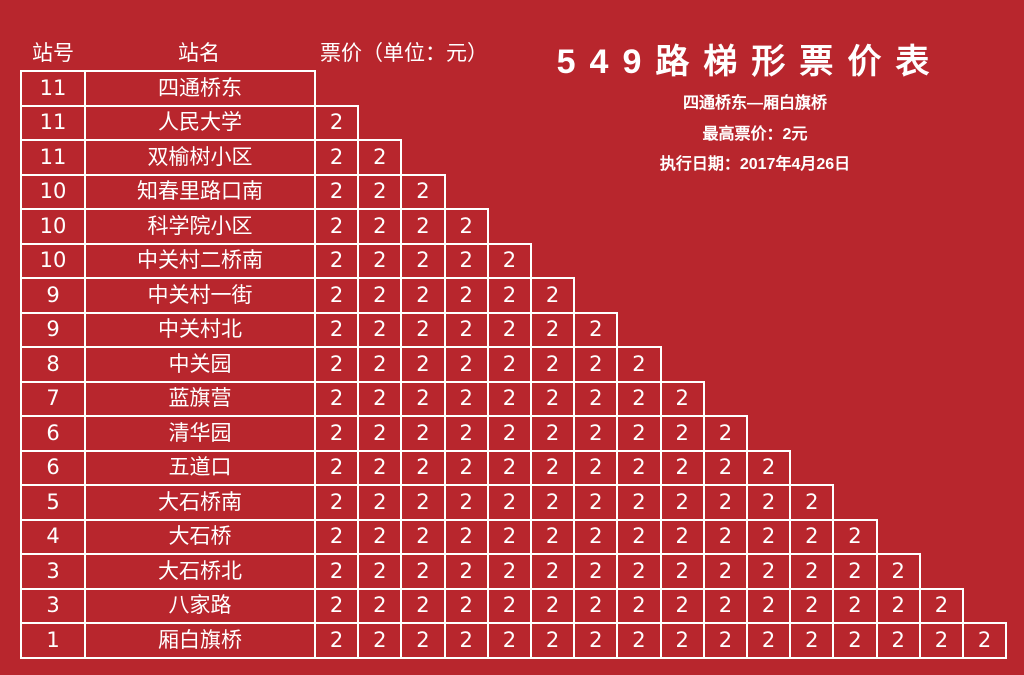 The width and height of the screenshot is (1024, 675). What do you see at coordinates (200, 398) in the screenshot?
I see `stop-name-cell: 蓝旗营` at bounding box center [200, 398].